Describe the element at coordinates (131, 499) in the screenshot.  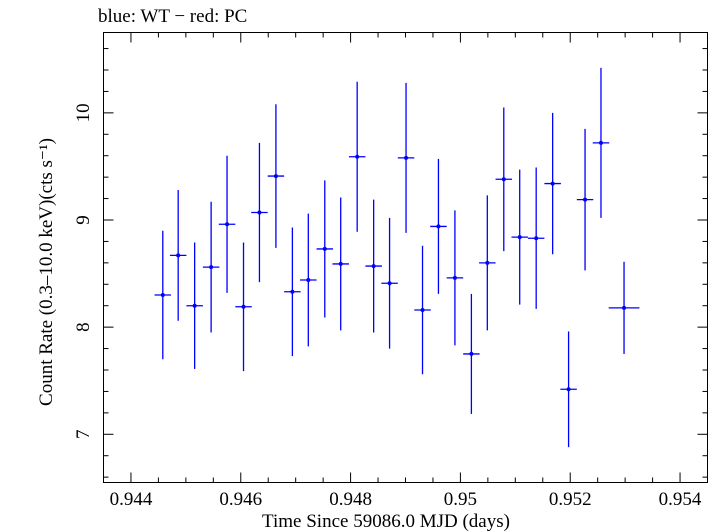
I see `x-tick-label: 0.944` at that location.